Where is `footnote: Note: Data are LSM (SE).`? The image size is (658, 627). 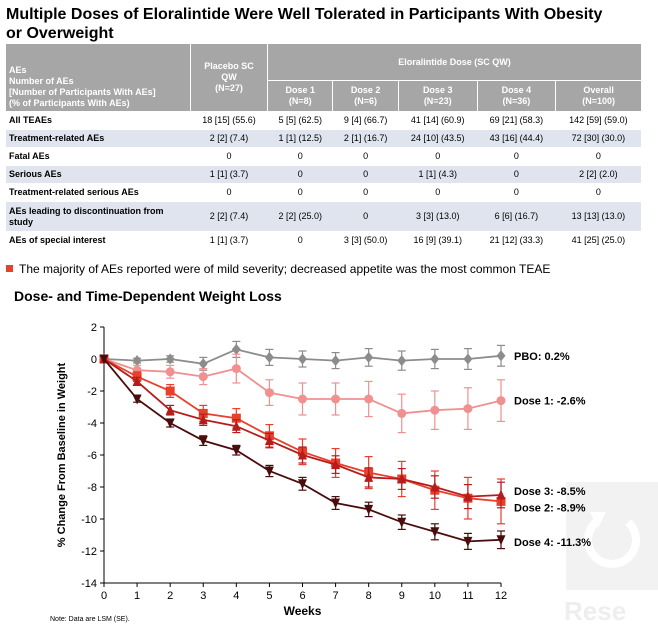
footnote: Note: Data are LSM (SE). is located at coordinates (90, 619).